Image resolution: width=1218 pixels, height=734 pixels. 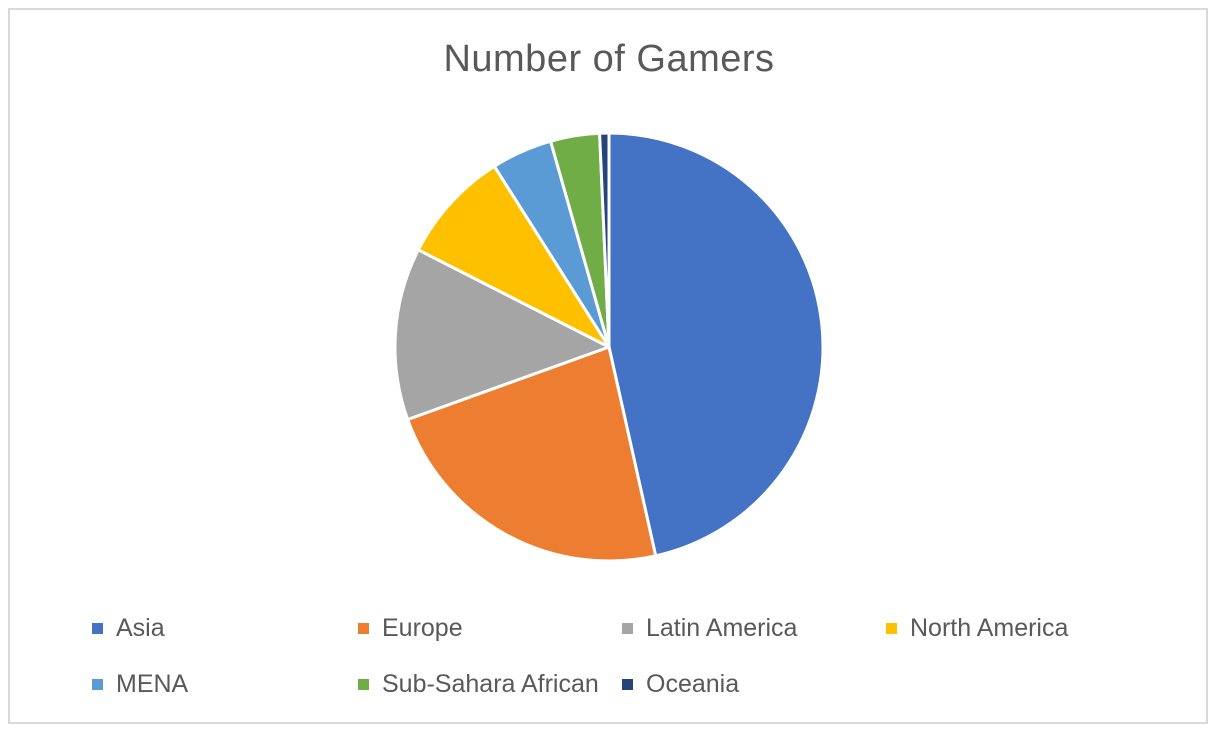 What do you see at coordinates (363, 628) in the screenshot?
I see `legend-swatch-europe` at bounding box center [363, 628].